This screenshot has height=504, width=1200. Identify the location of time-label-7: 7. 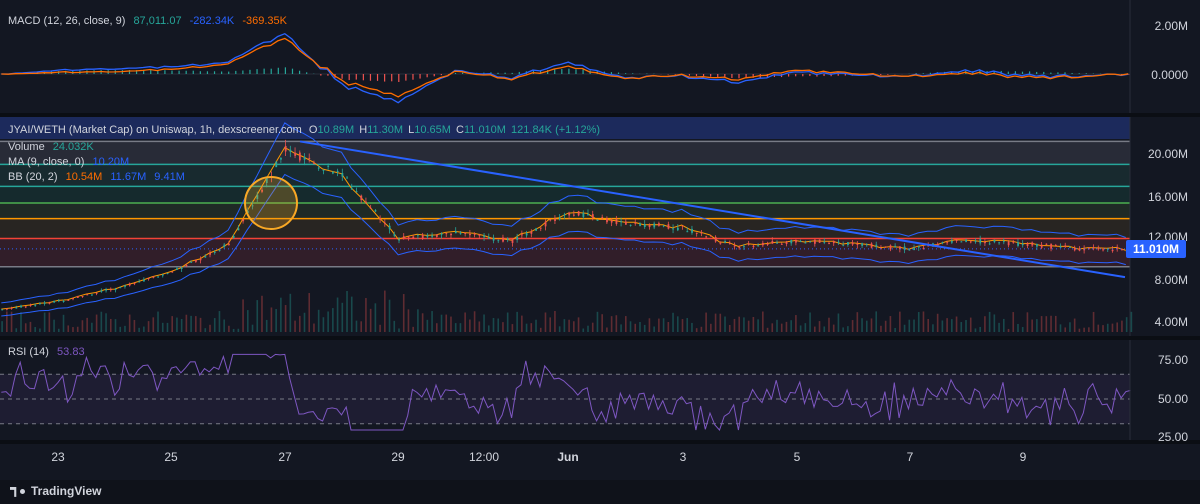
(910, 457).